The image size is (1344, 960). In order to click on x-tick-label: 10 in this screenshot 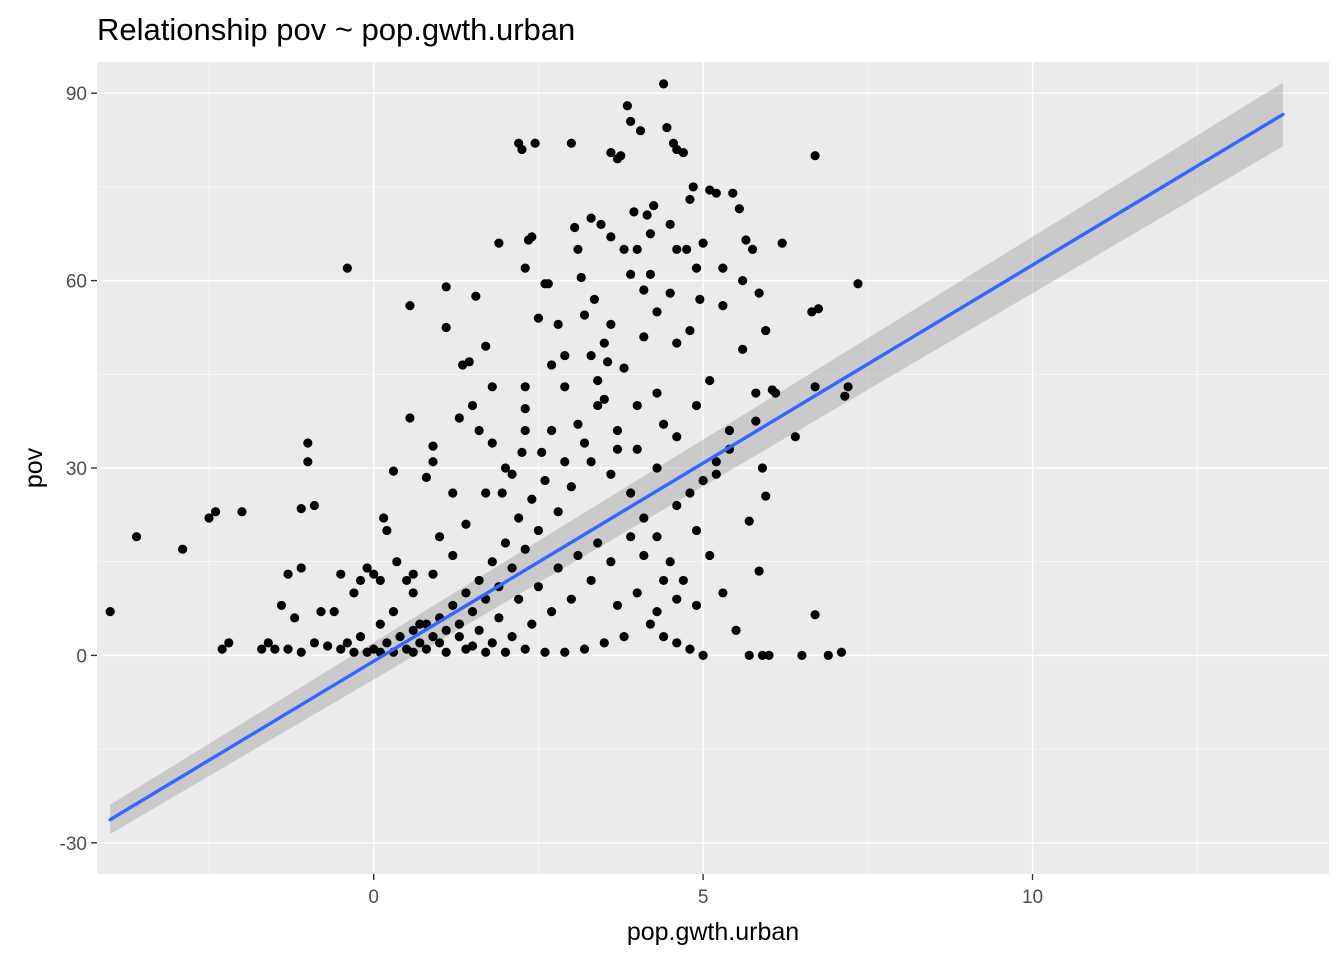, I will do `click(1032, 897)`.